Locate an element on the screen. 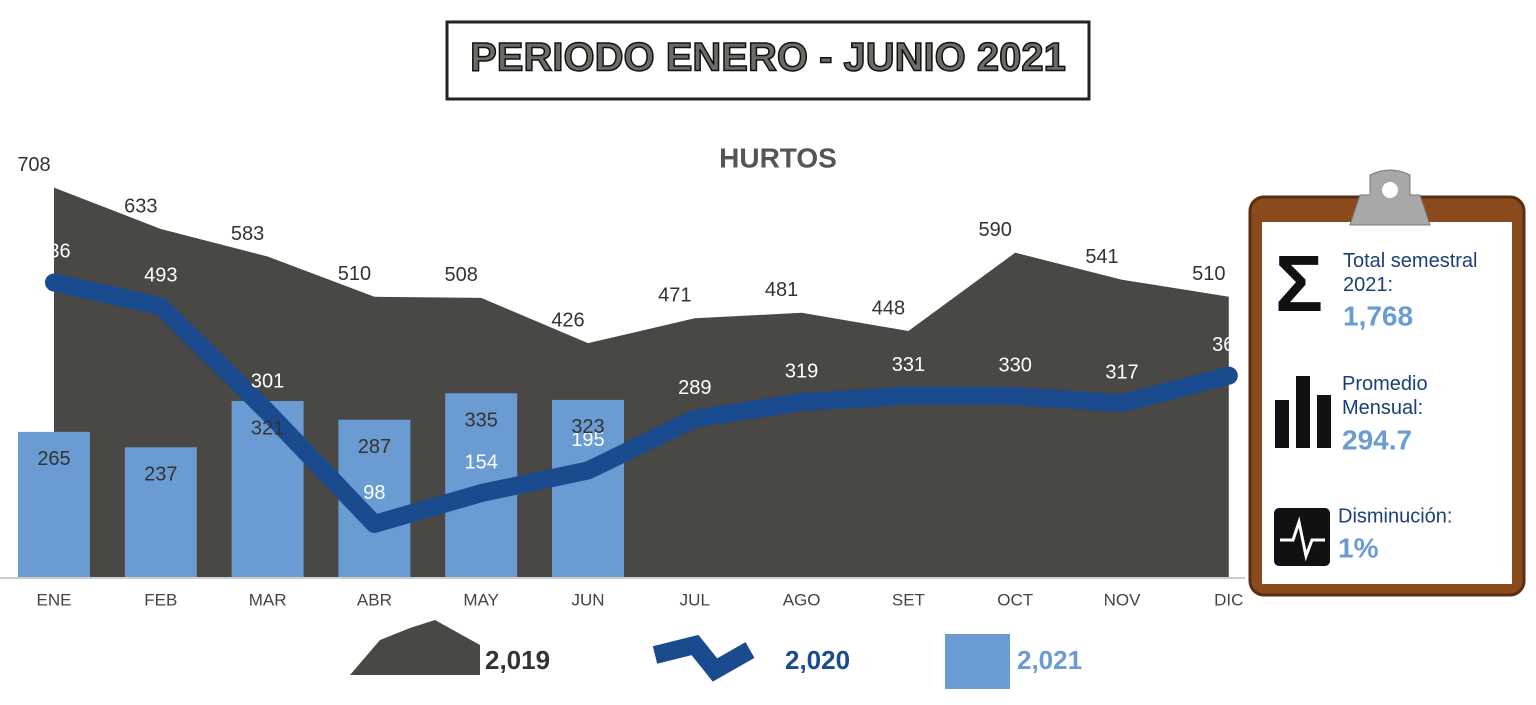  line-value-label: 317 is located at coordinates (1121, 372).